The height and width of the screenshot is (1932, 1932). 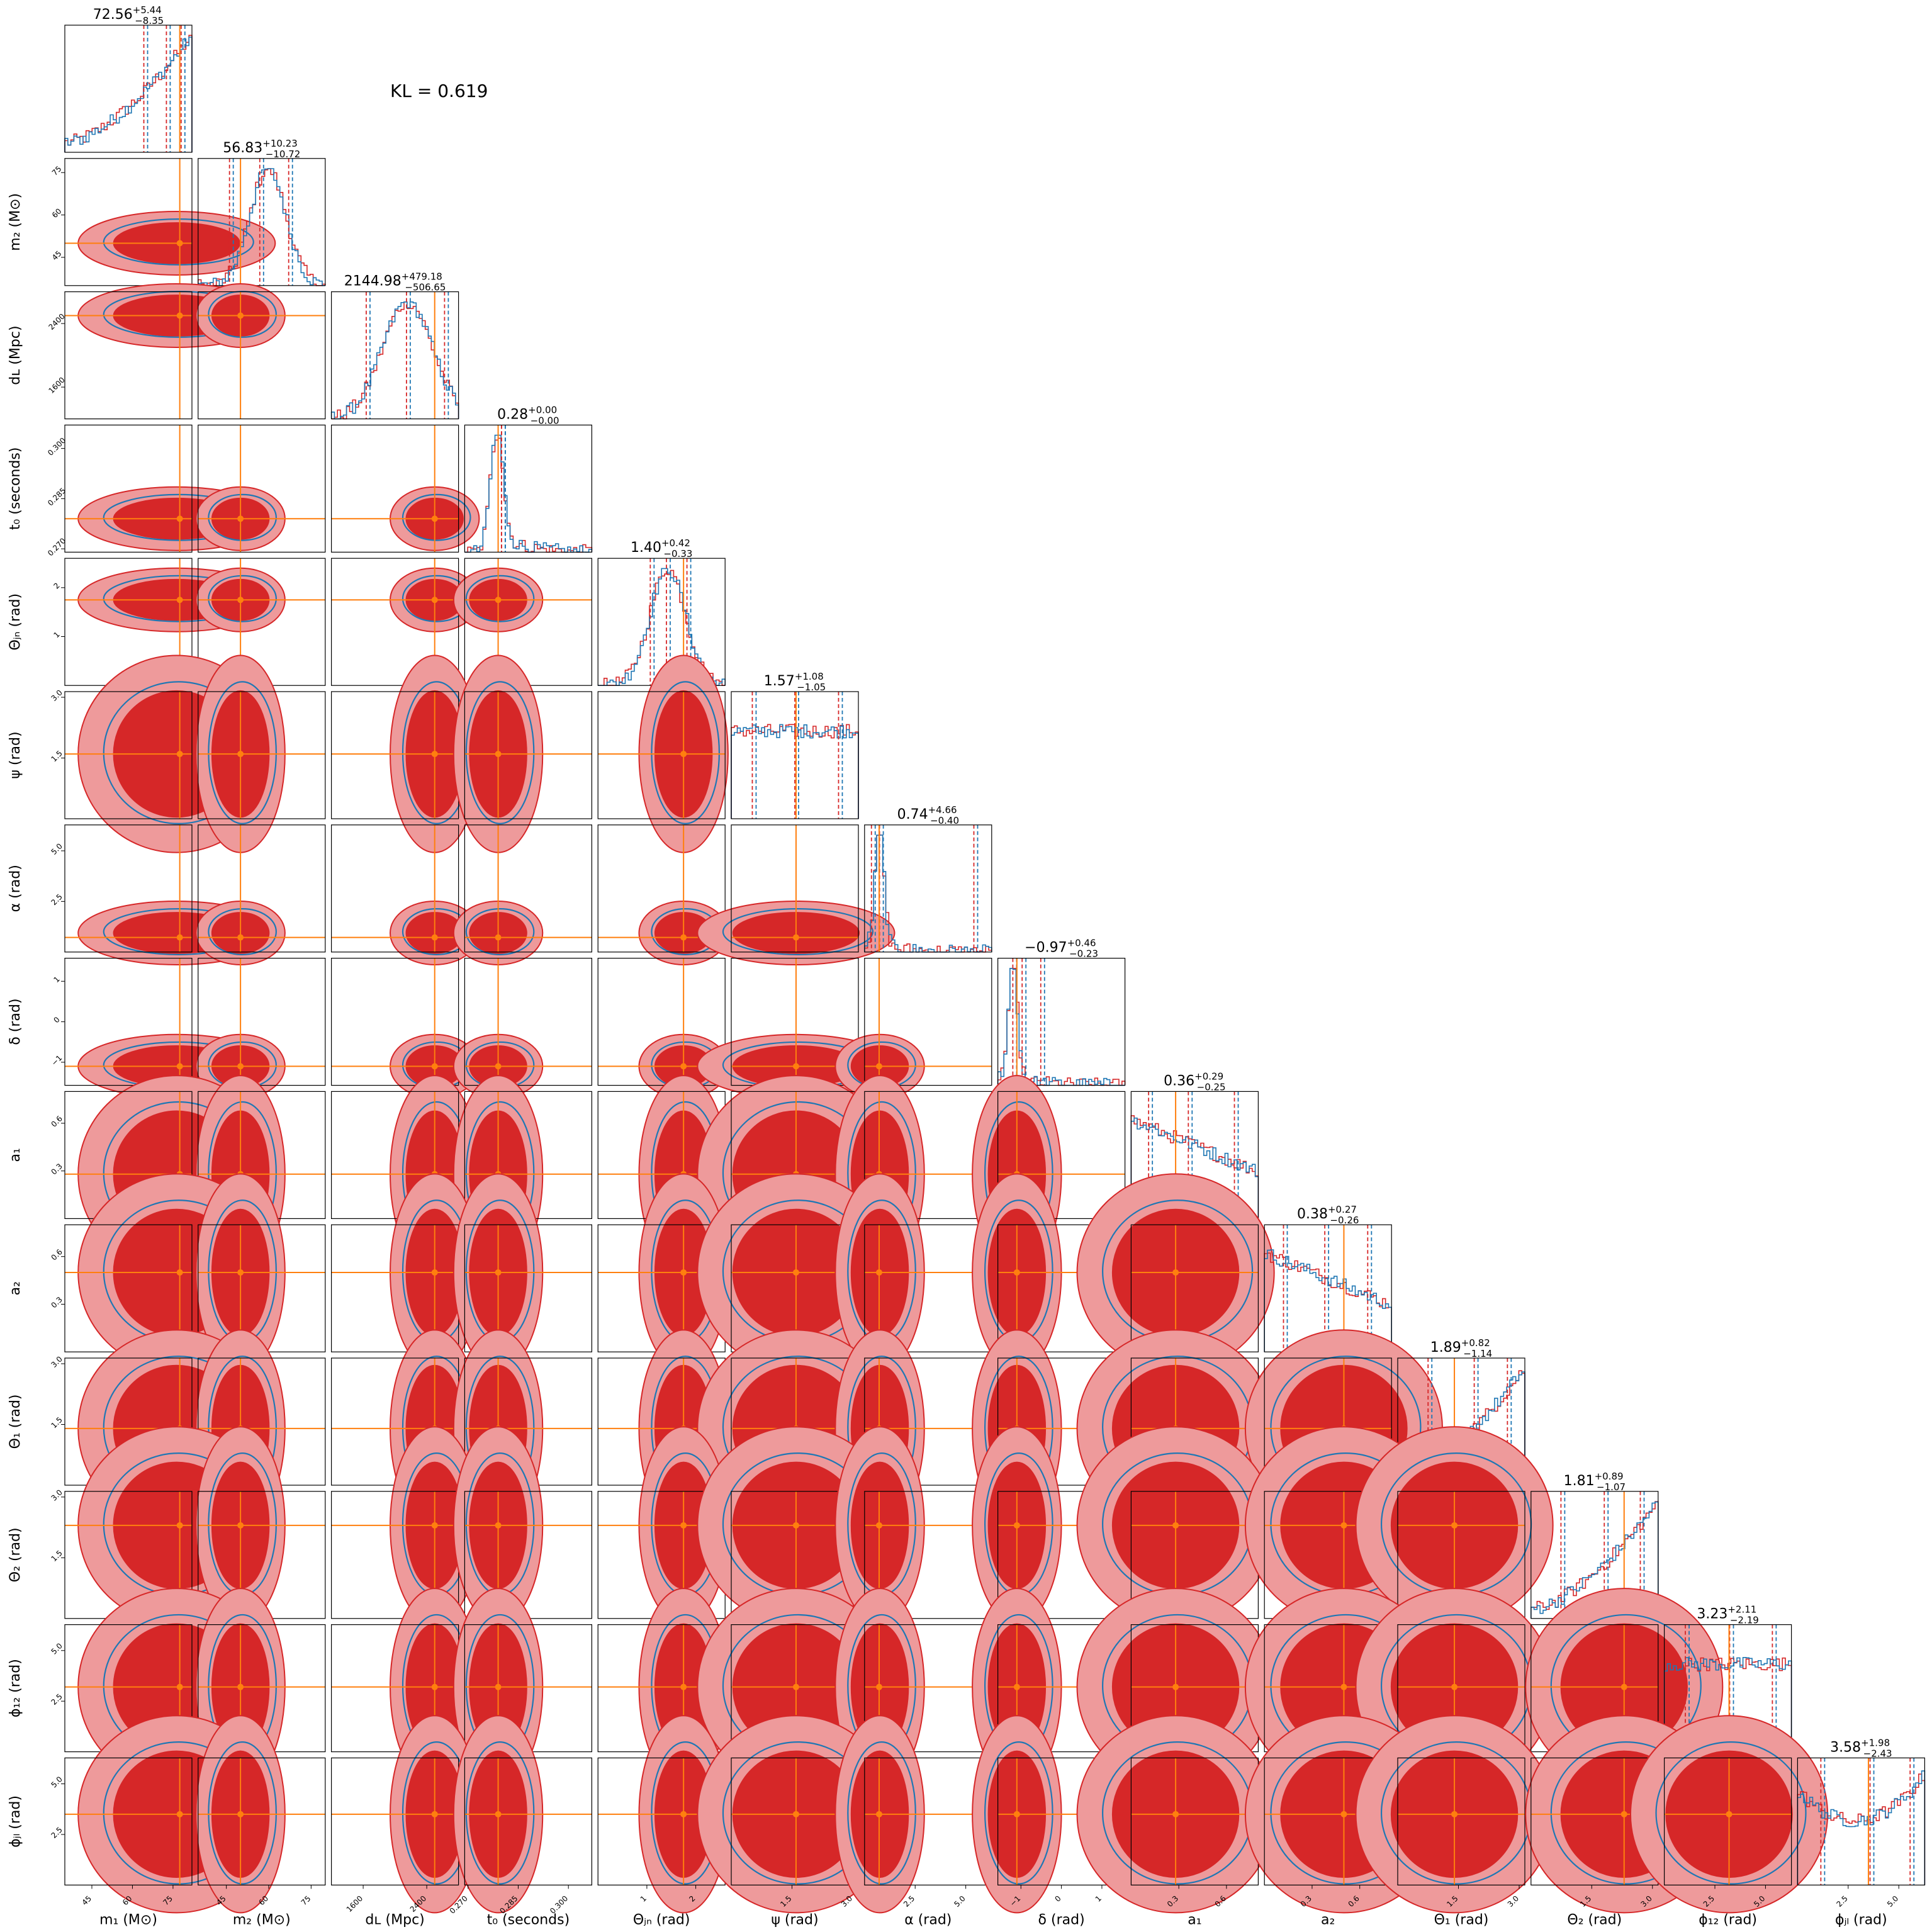 I want to click on x-axis-label: α (rad), so click(x=928, y=1920).